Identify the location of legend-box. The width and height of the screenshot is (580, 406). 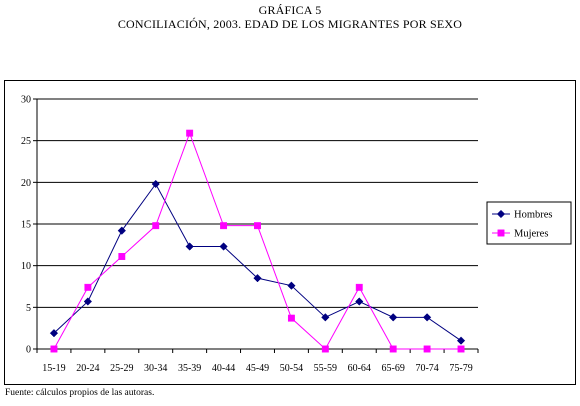
(529, 223).